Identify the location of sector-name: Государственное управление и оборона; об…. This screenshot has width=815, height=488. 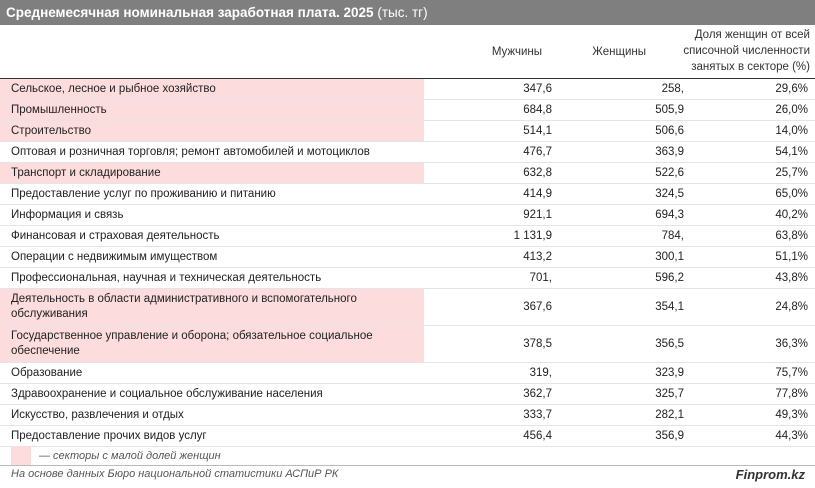
(212, 344).